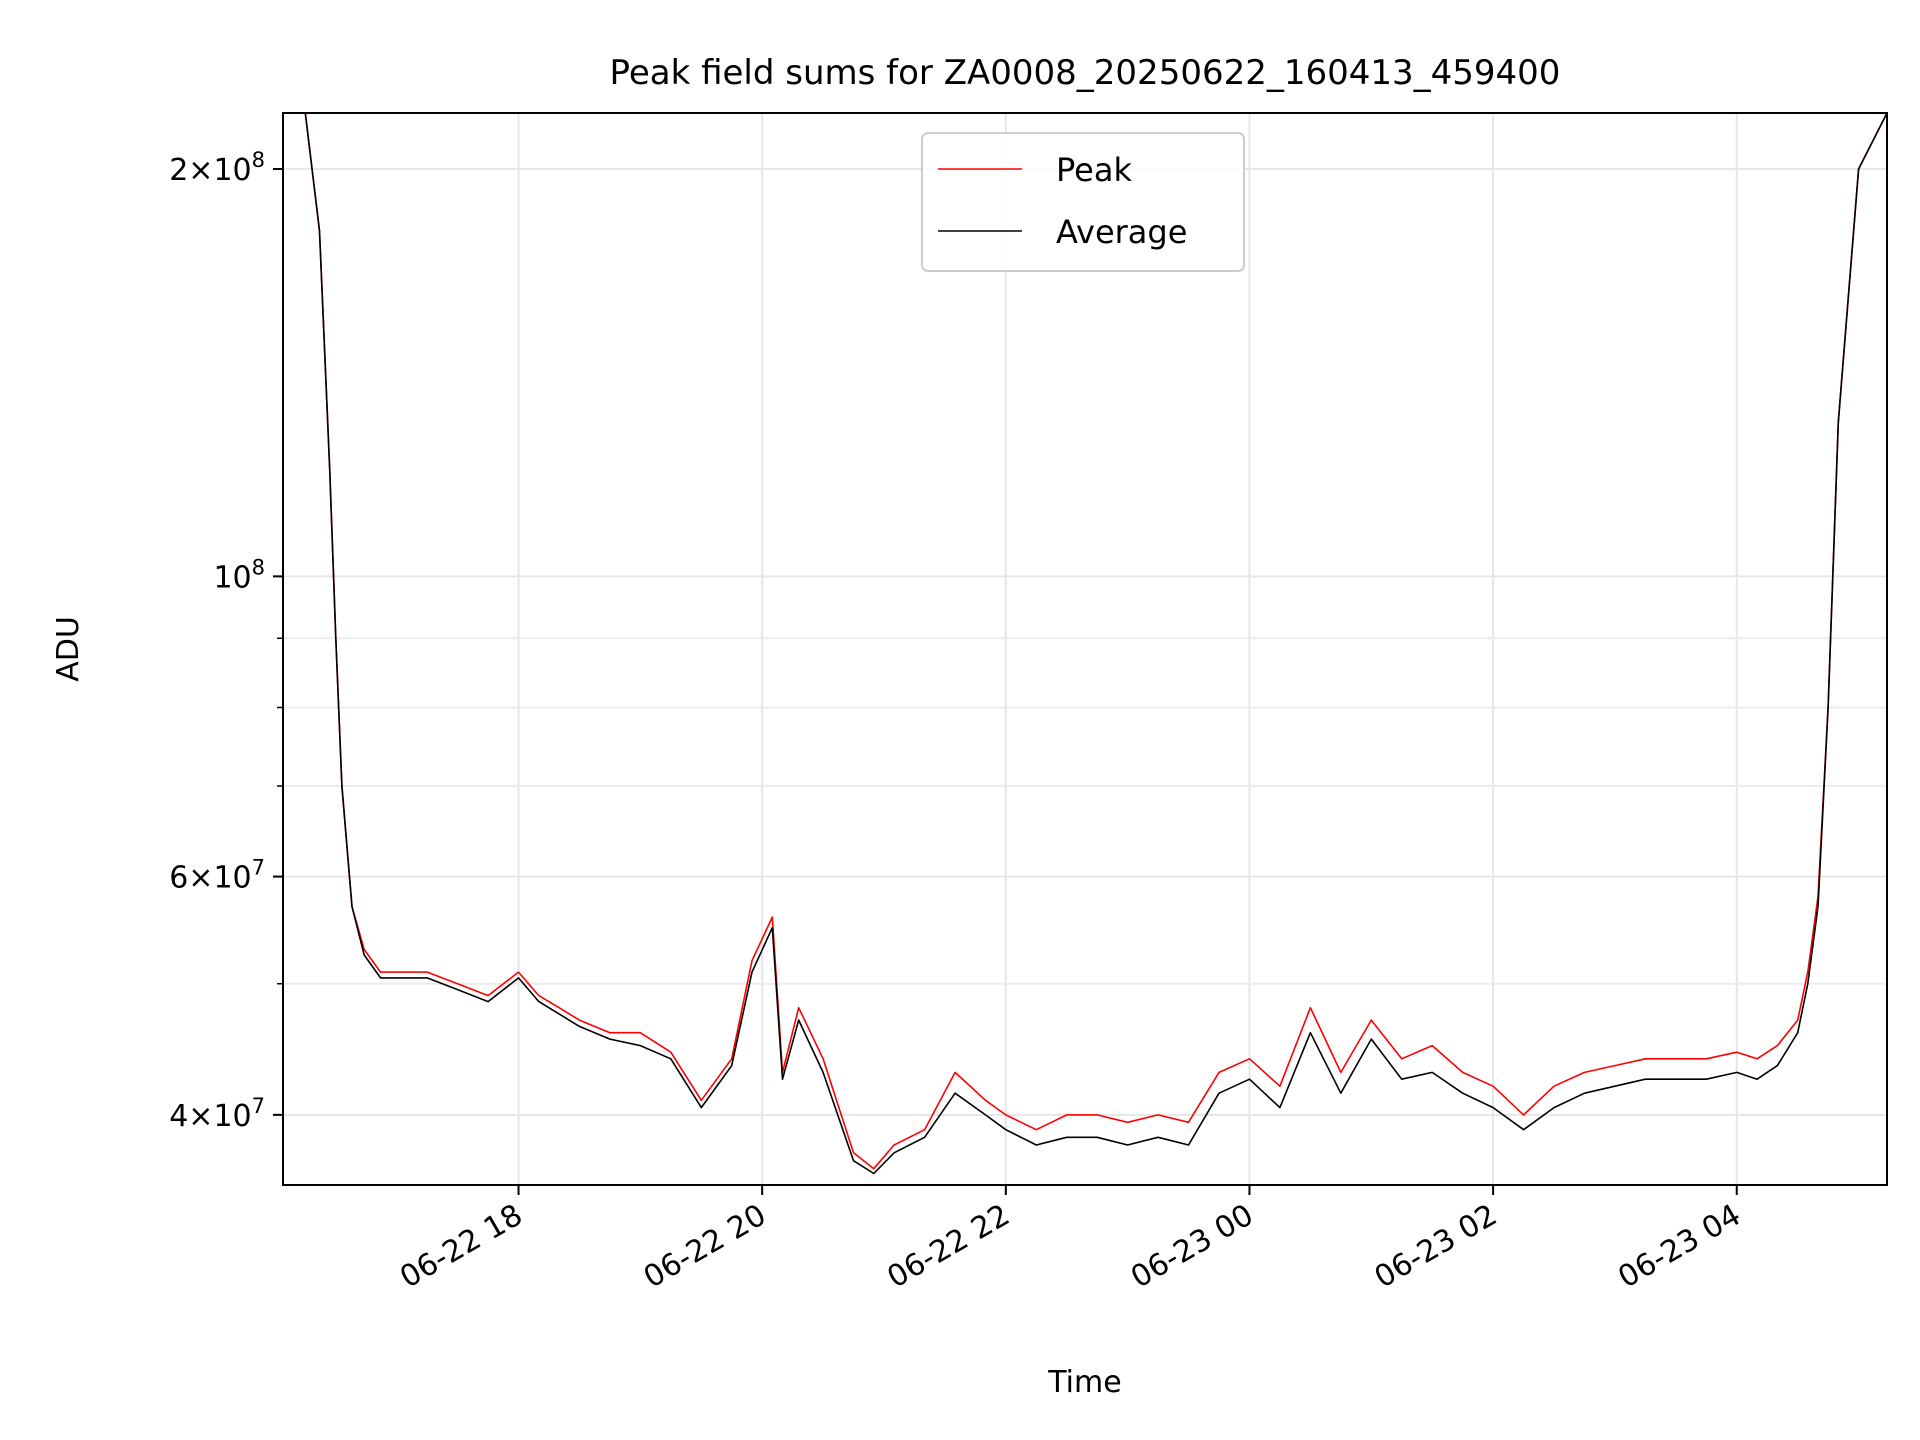 This screenshot has height=1440, width=1920. I want to click on y-tick-label: 4×107, so click(217, 1114).